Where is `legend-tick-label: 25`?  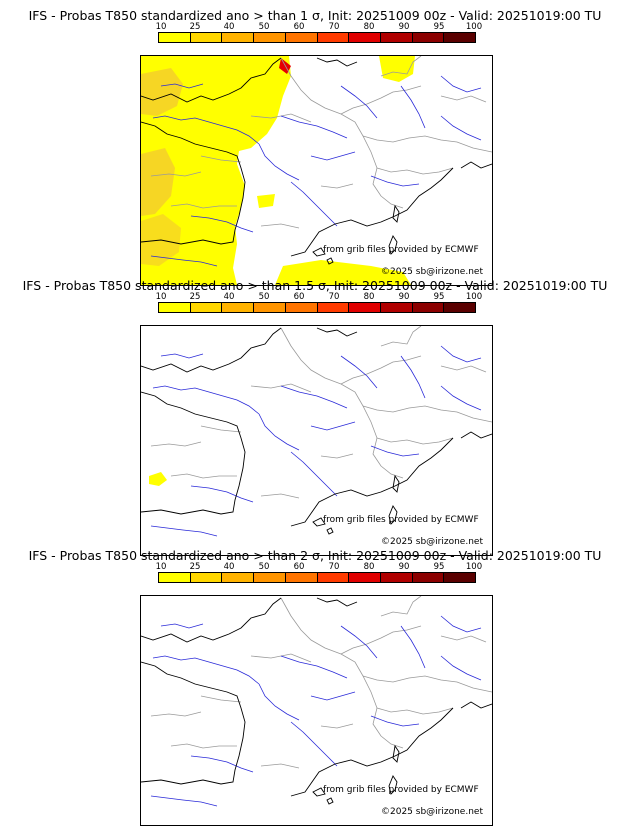
legend-tick-label: 25 is located at coordinates (195, 297).